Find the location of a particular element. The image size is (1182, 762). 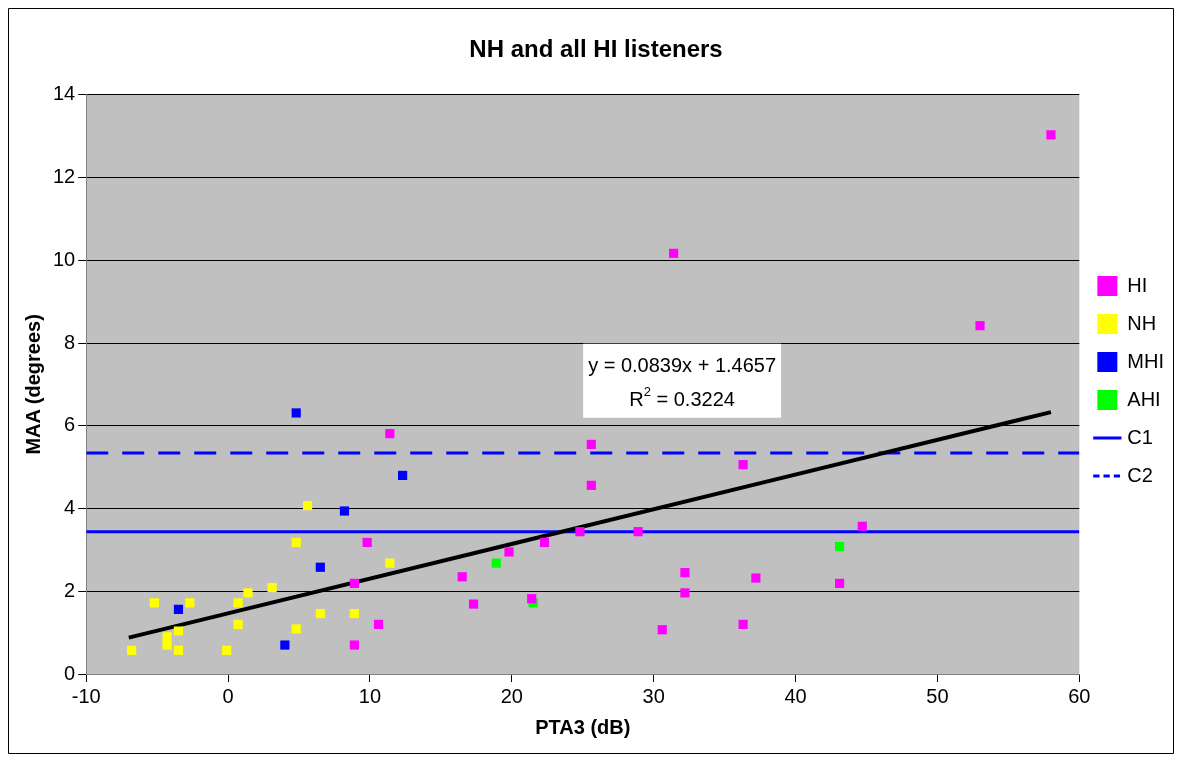

annotation: y = 0.0839x + 1.4657 is located at coordinates (682, 364).